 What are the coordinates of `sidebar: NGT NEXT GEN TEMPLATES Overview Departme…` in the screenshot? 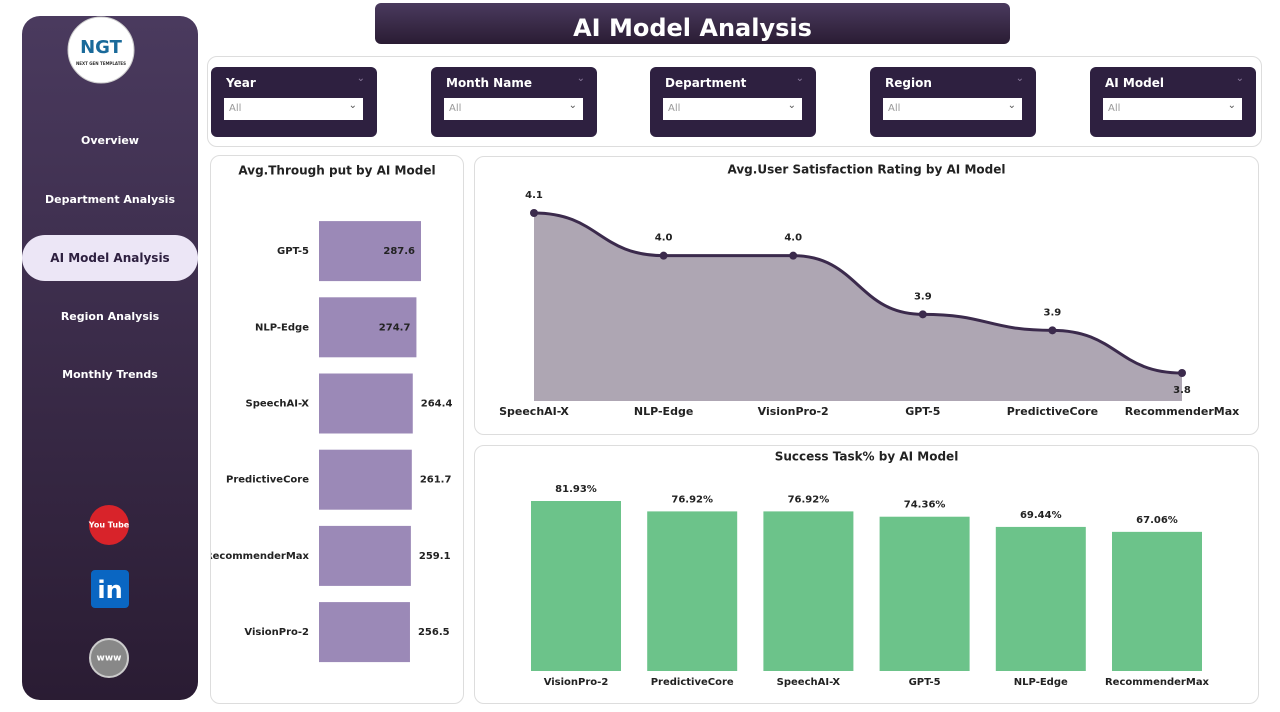 It's located at (110, 358).